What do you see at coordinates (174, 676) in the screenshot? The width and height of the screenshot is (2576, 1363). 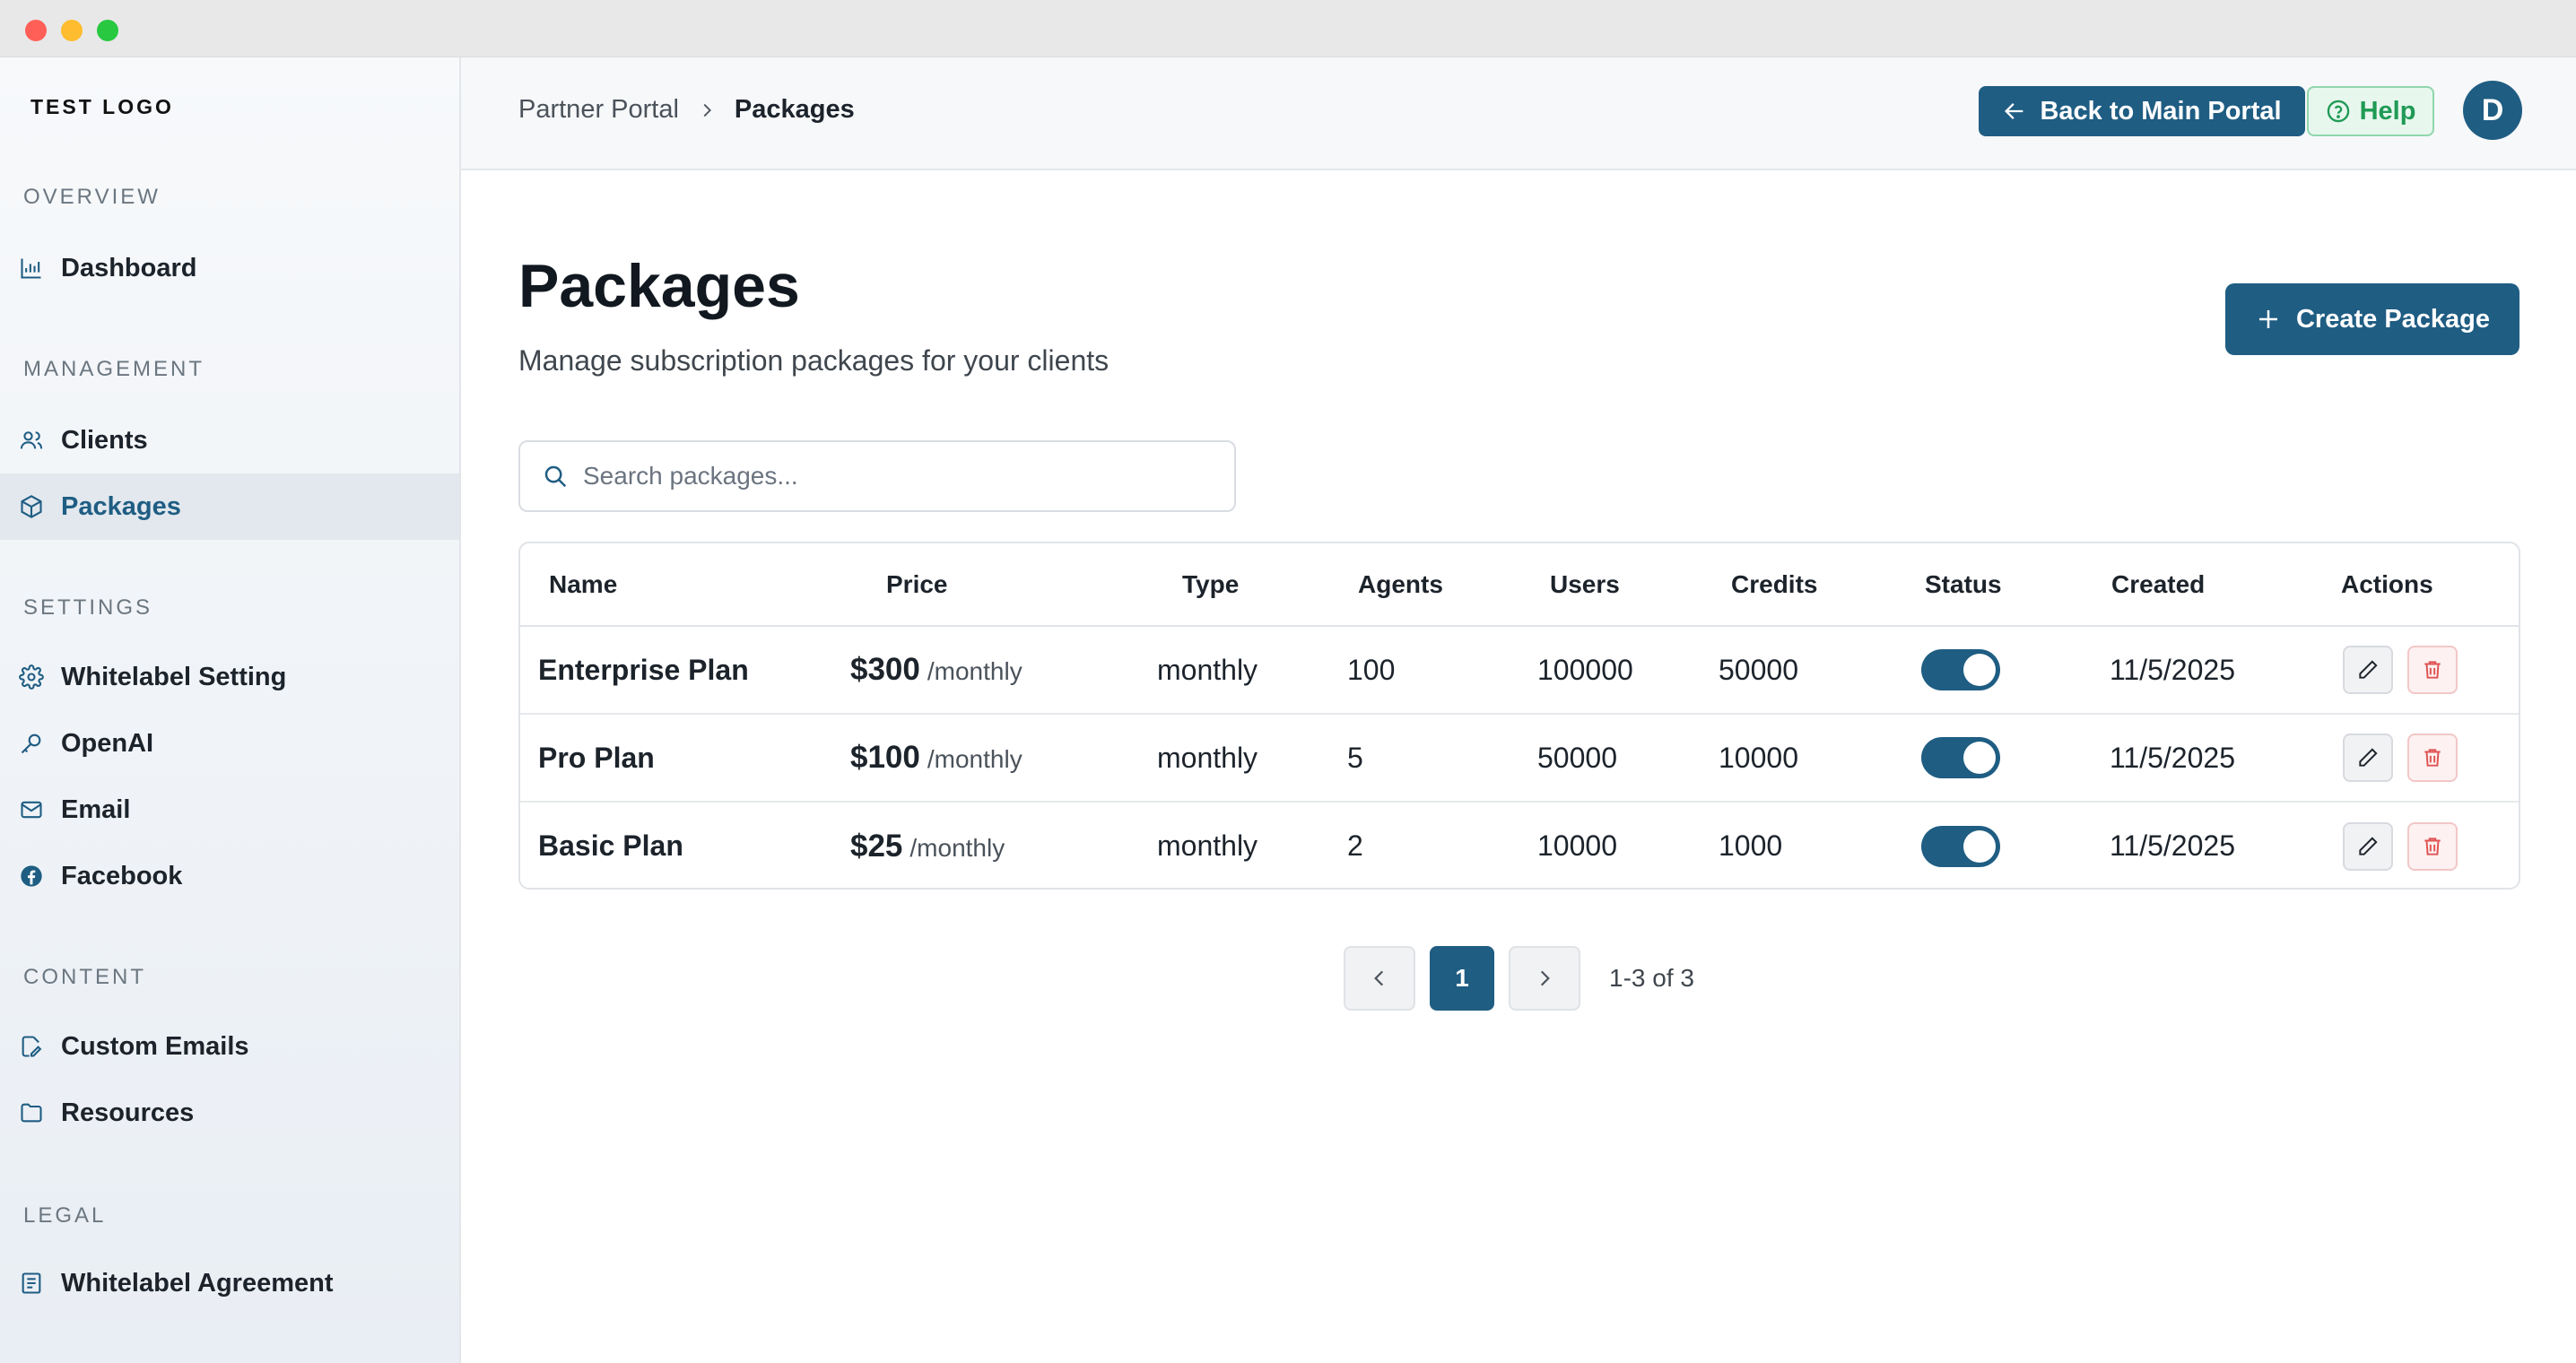 I see `sidebar-item-label: Whitelabel Setting` at bounding box center [174, 676].